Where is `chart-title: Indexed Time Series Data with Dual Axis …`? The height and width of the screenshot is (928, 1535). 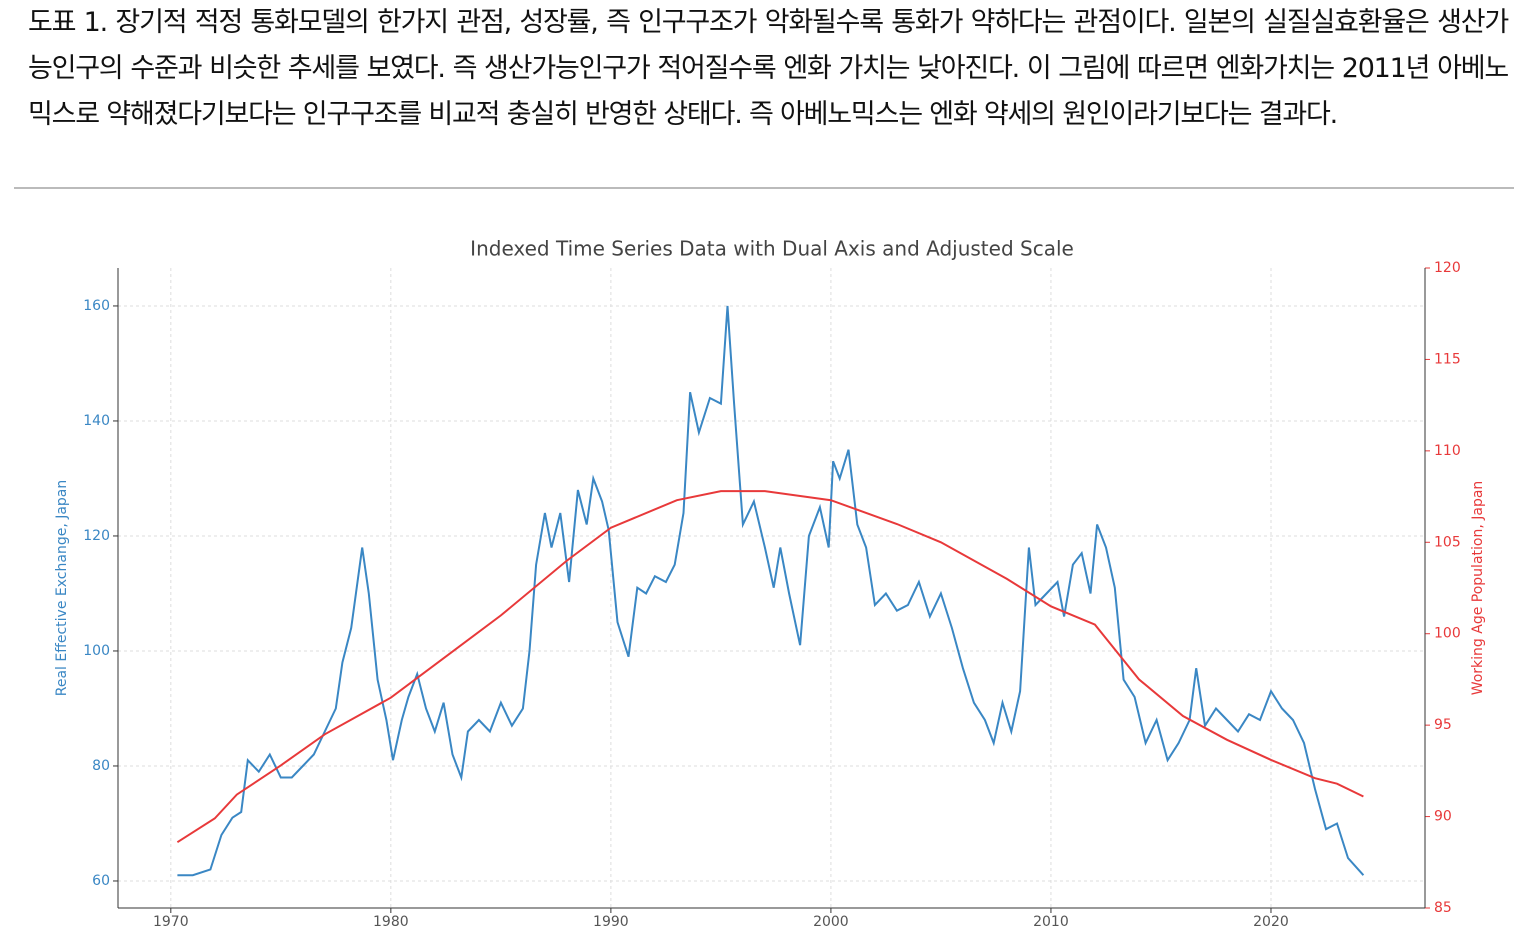 chart-title: Indexed Time Series Data with Dual Axis … is located at coordinates (772, 249).